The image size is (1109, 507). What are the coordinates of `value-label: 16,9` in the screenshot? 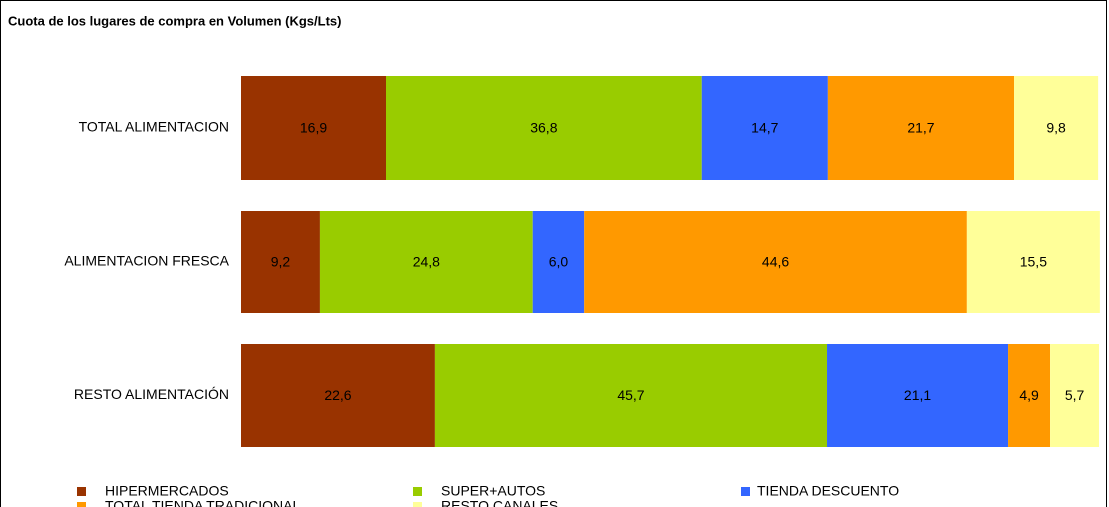 It's located at (313, 128).